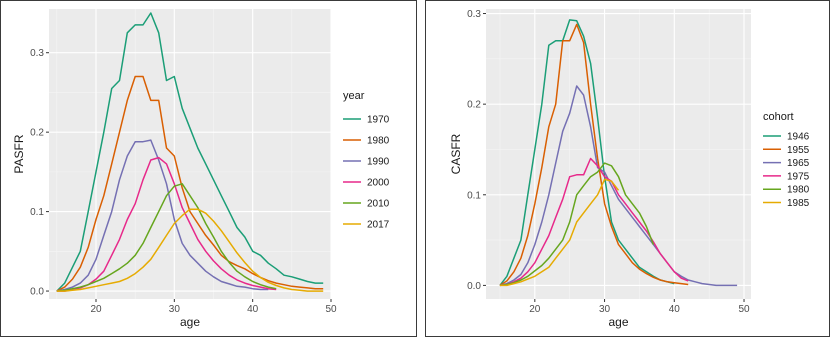 This screenshot has height=337, width=830. I want to click on series-line-1980, so click(577, 224).